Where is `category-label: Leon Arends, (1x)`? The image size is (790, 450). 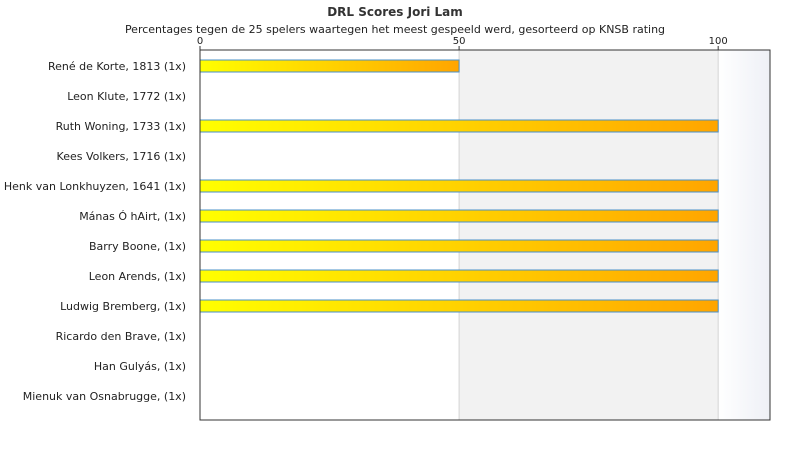
category-label: Leon Arends, (1x) is located at coordinates (137, 276).